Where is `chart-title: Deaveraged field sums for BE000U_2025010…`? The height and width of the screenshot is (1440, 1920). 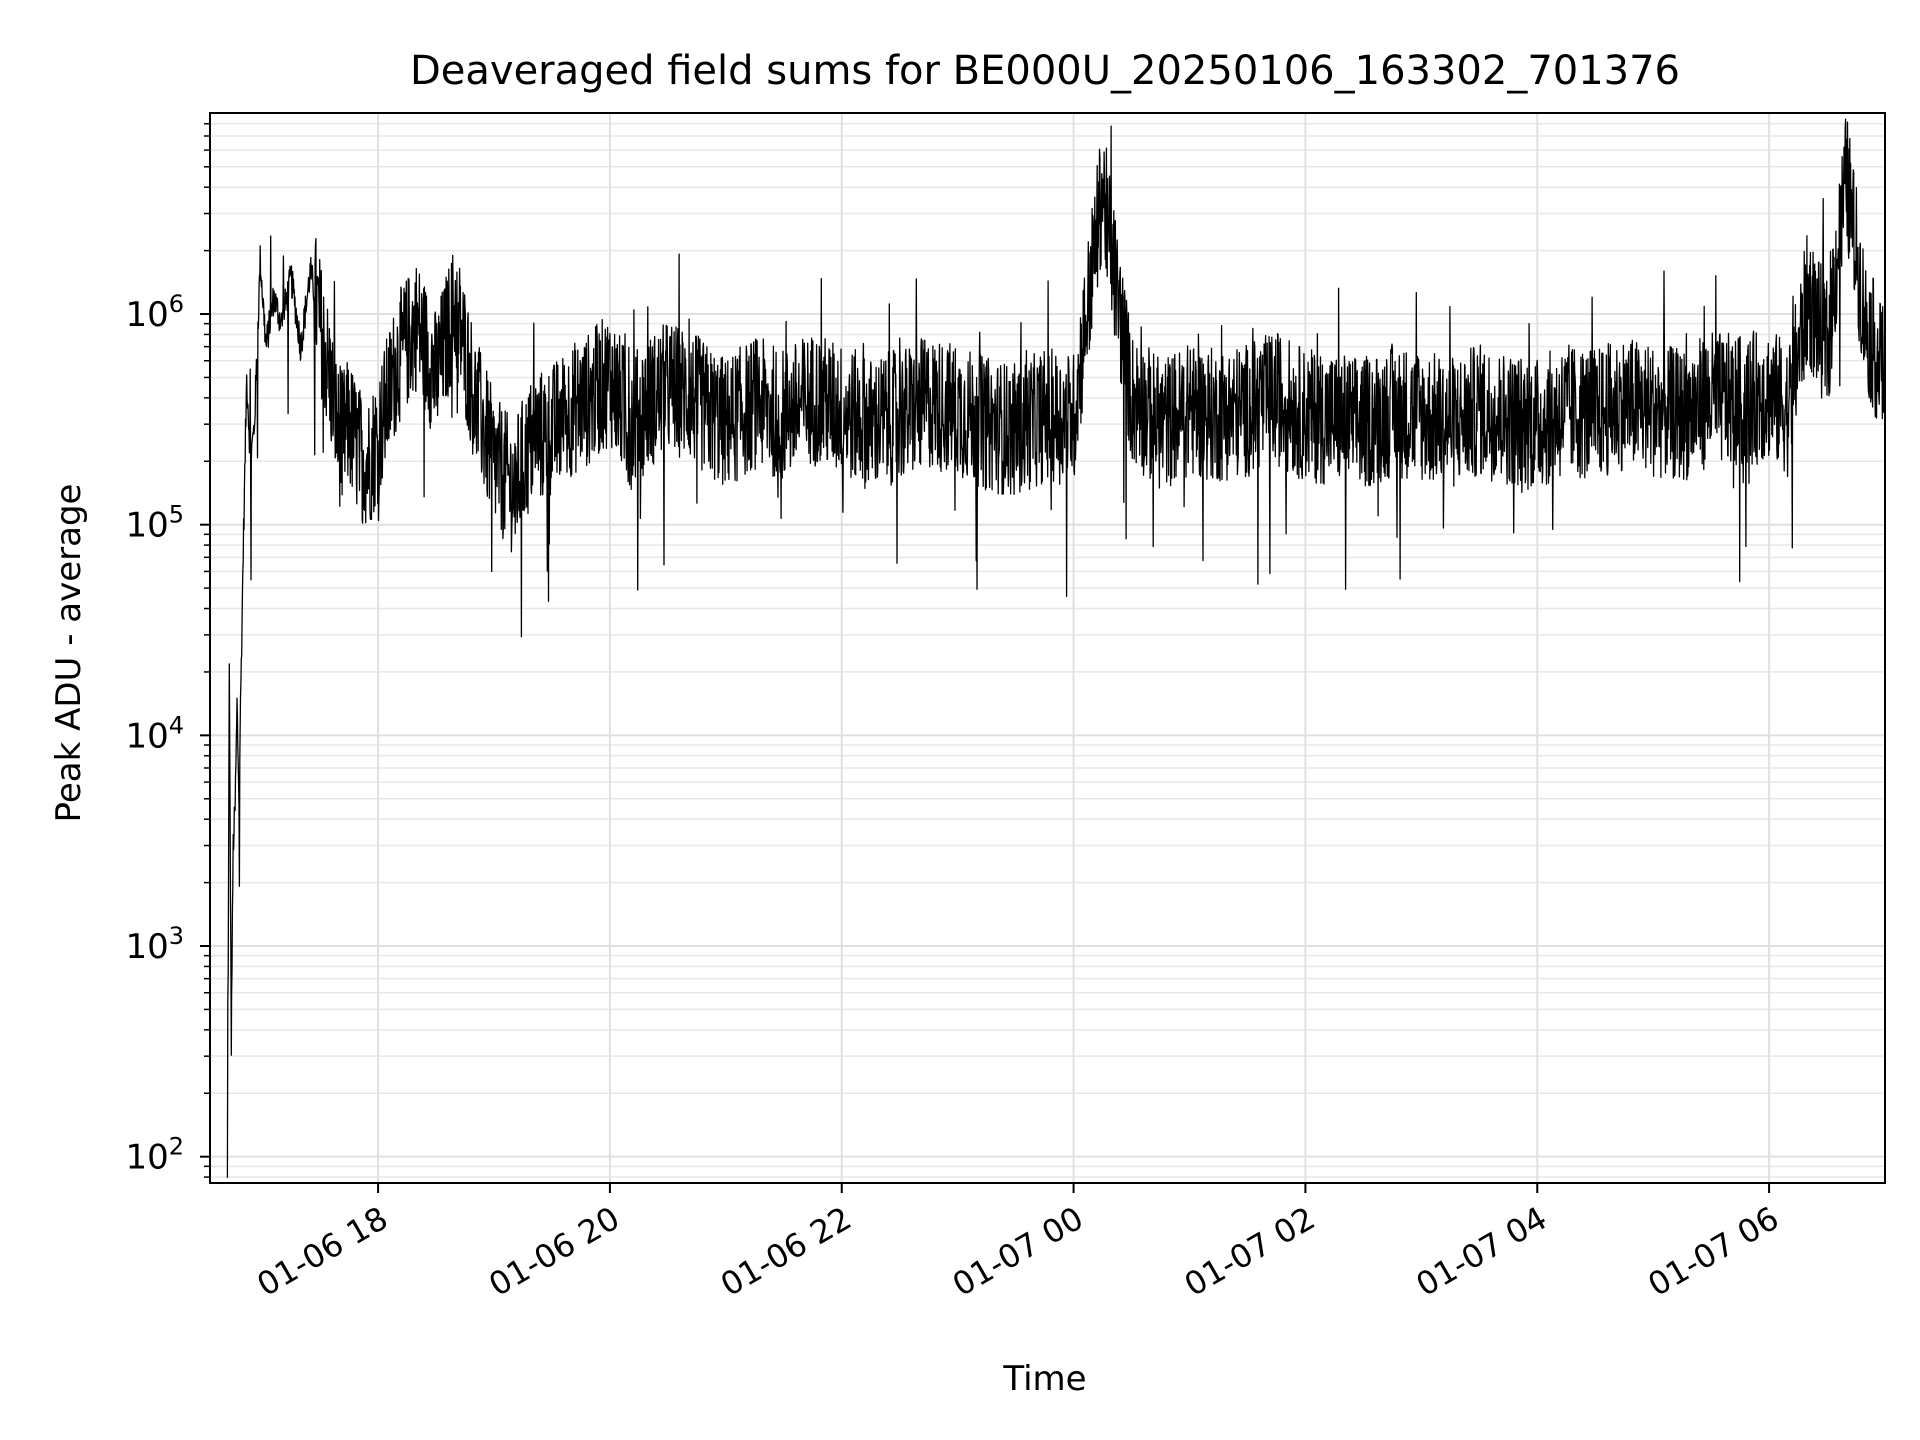
chart-title: Deaveraged field sums for BE000U_2025010… is located at coordinates (1045, 71).